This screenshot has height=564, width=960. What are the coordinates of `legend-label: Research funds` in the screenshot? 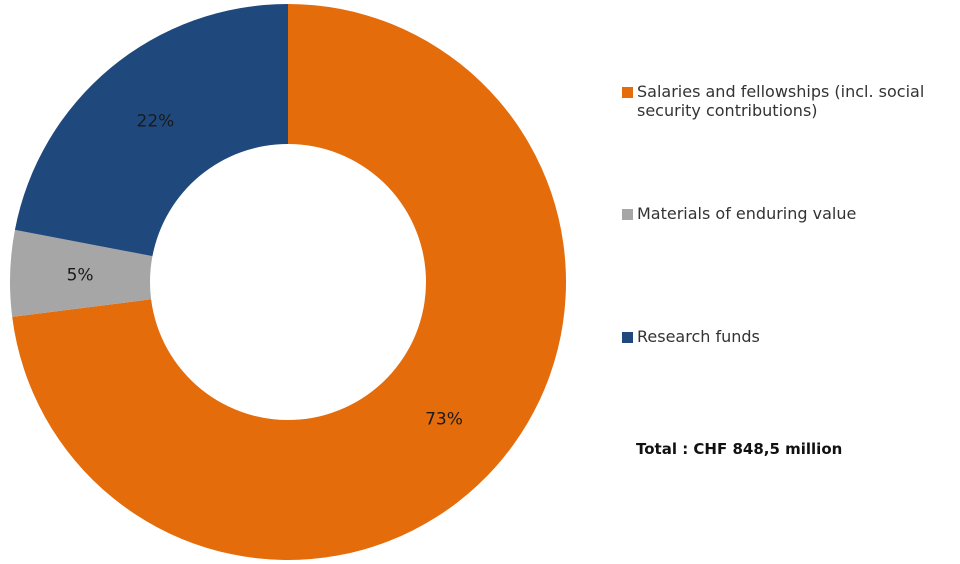 It's located at (698, 336).